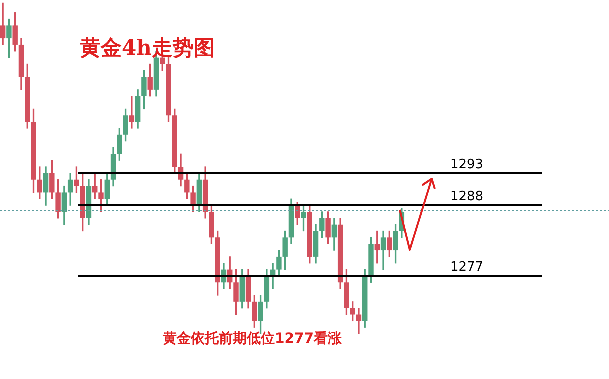 The width and height of the screenshot is (609, 379). What do you see at coordinates (467, 268) in the screenshot?
I see `ref-line-label: 1277` at bounding box center [467, 268].